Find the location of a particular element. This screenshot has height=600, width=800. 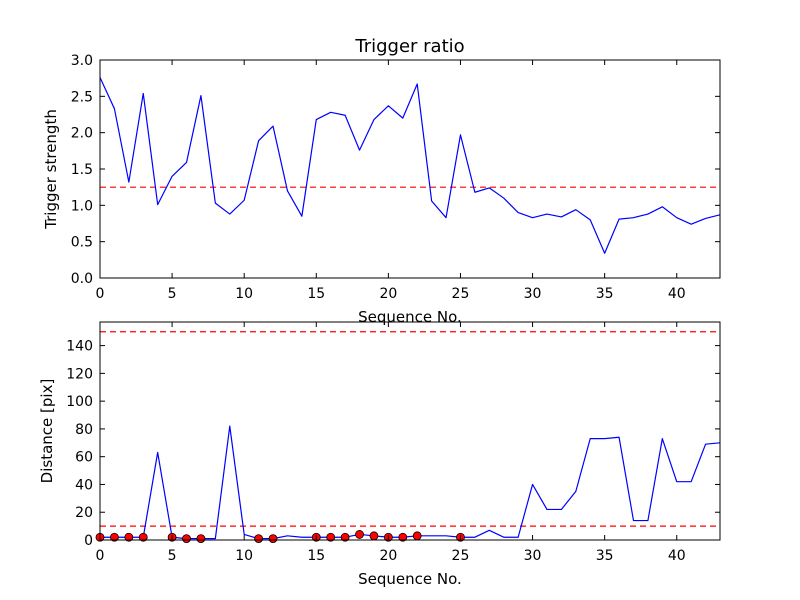

top-x-axis-label: Sequence No. is located at coordinates (410, 317).